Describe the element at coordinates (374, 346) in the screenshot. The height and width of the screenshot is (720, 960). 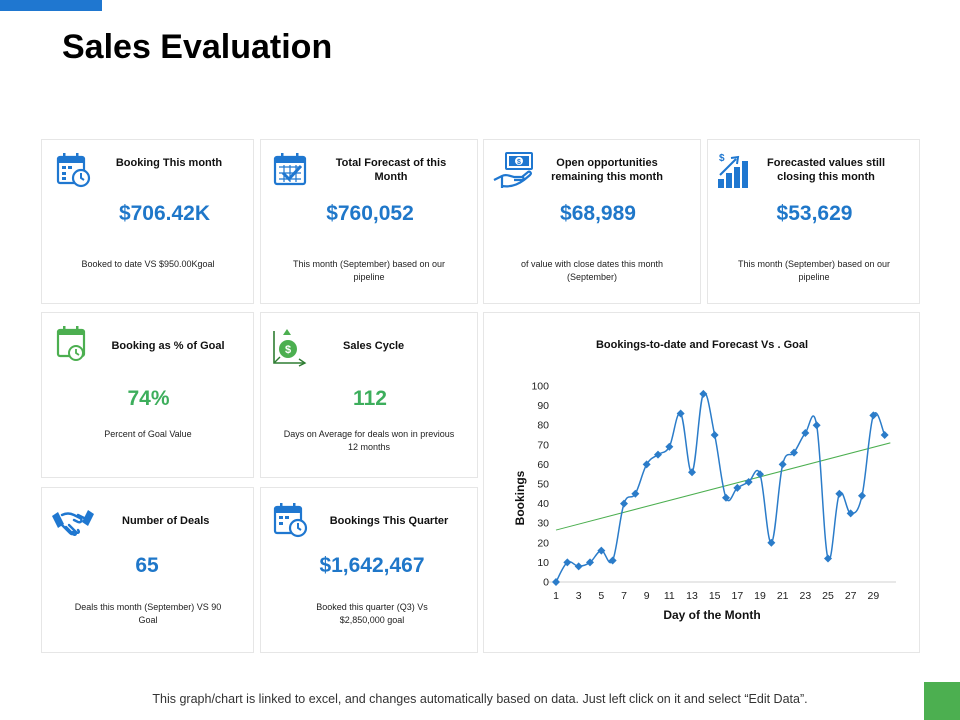
I see `card-title: Sales Cycle` at that location.